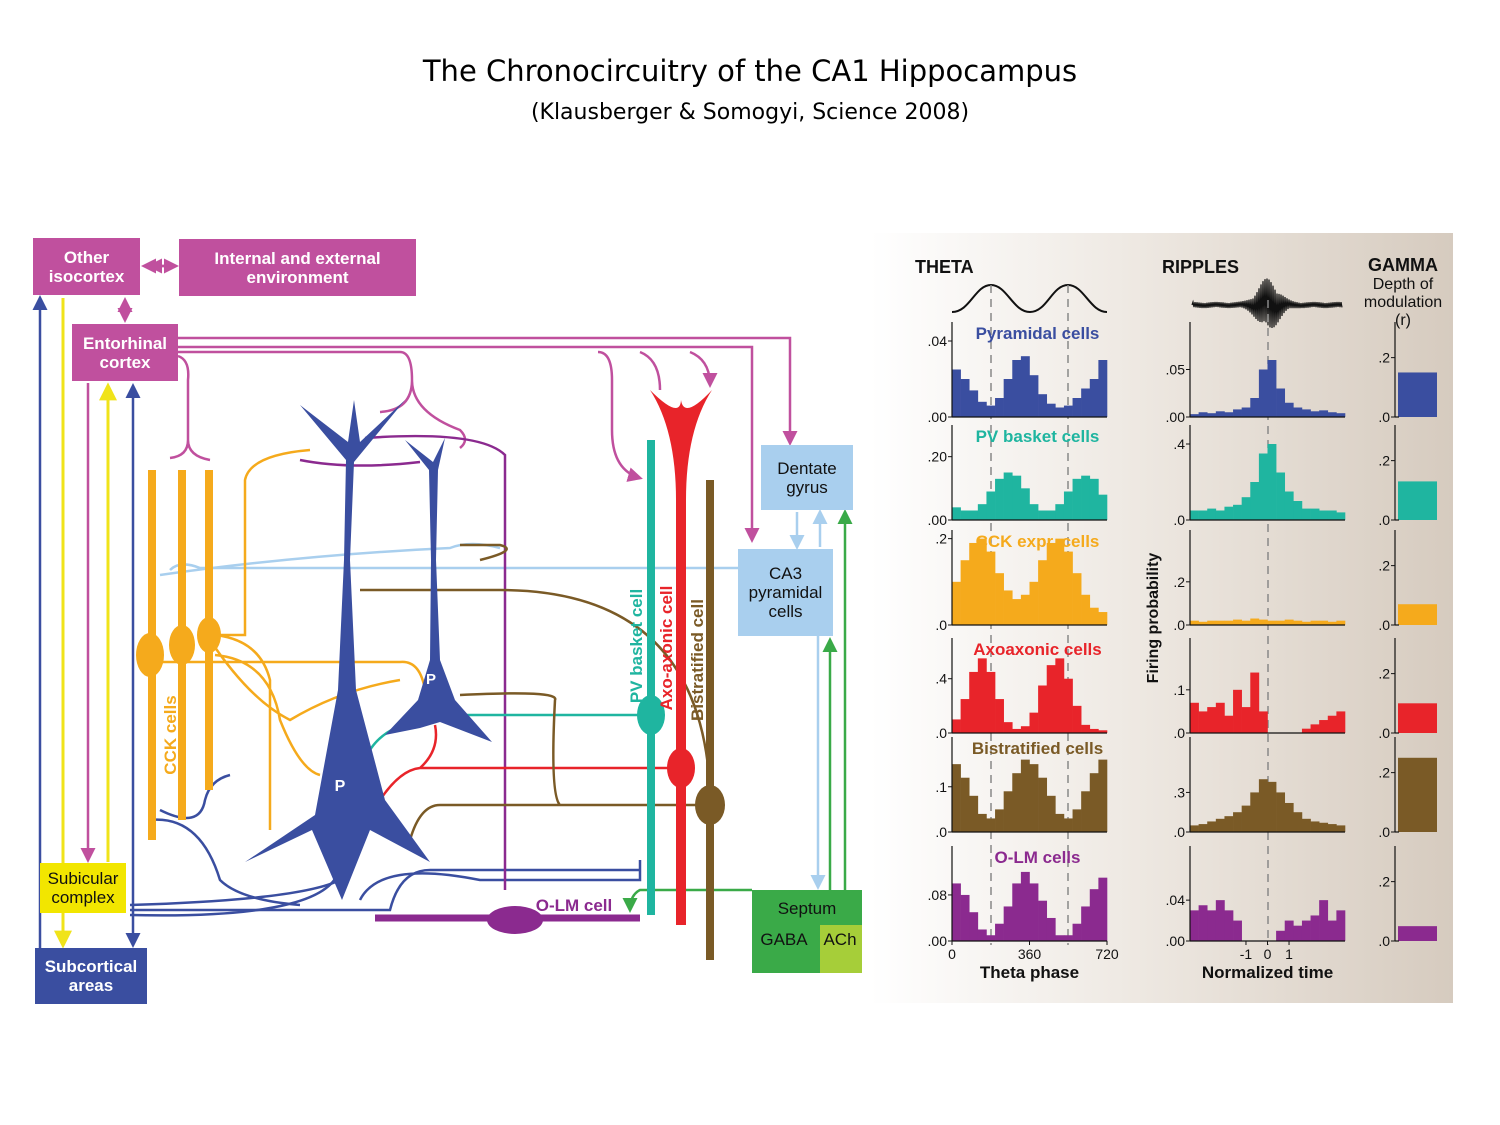 The width and height of the screenshot is (1500, 1125). I want to click on cell-label: O-LM cell, so click(574, 905).